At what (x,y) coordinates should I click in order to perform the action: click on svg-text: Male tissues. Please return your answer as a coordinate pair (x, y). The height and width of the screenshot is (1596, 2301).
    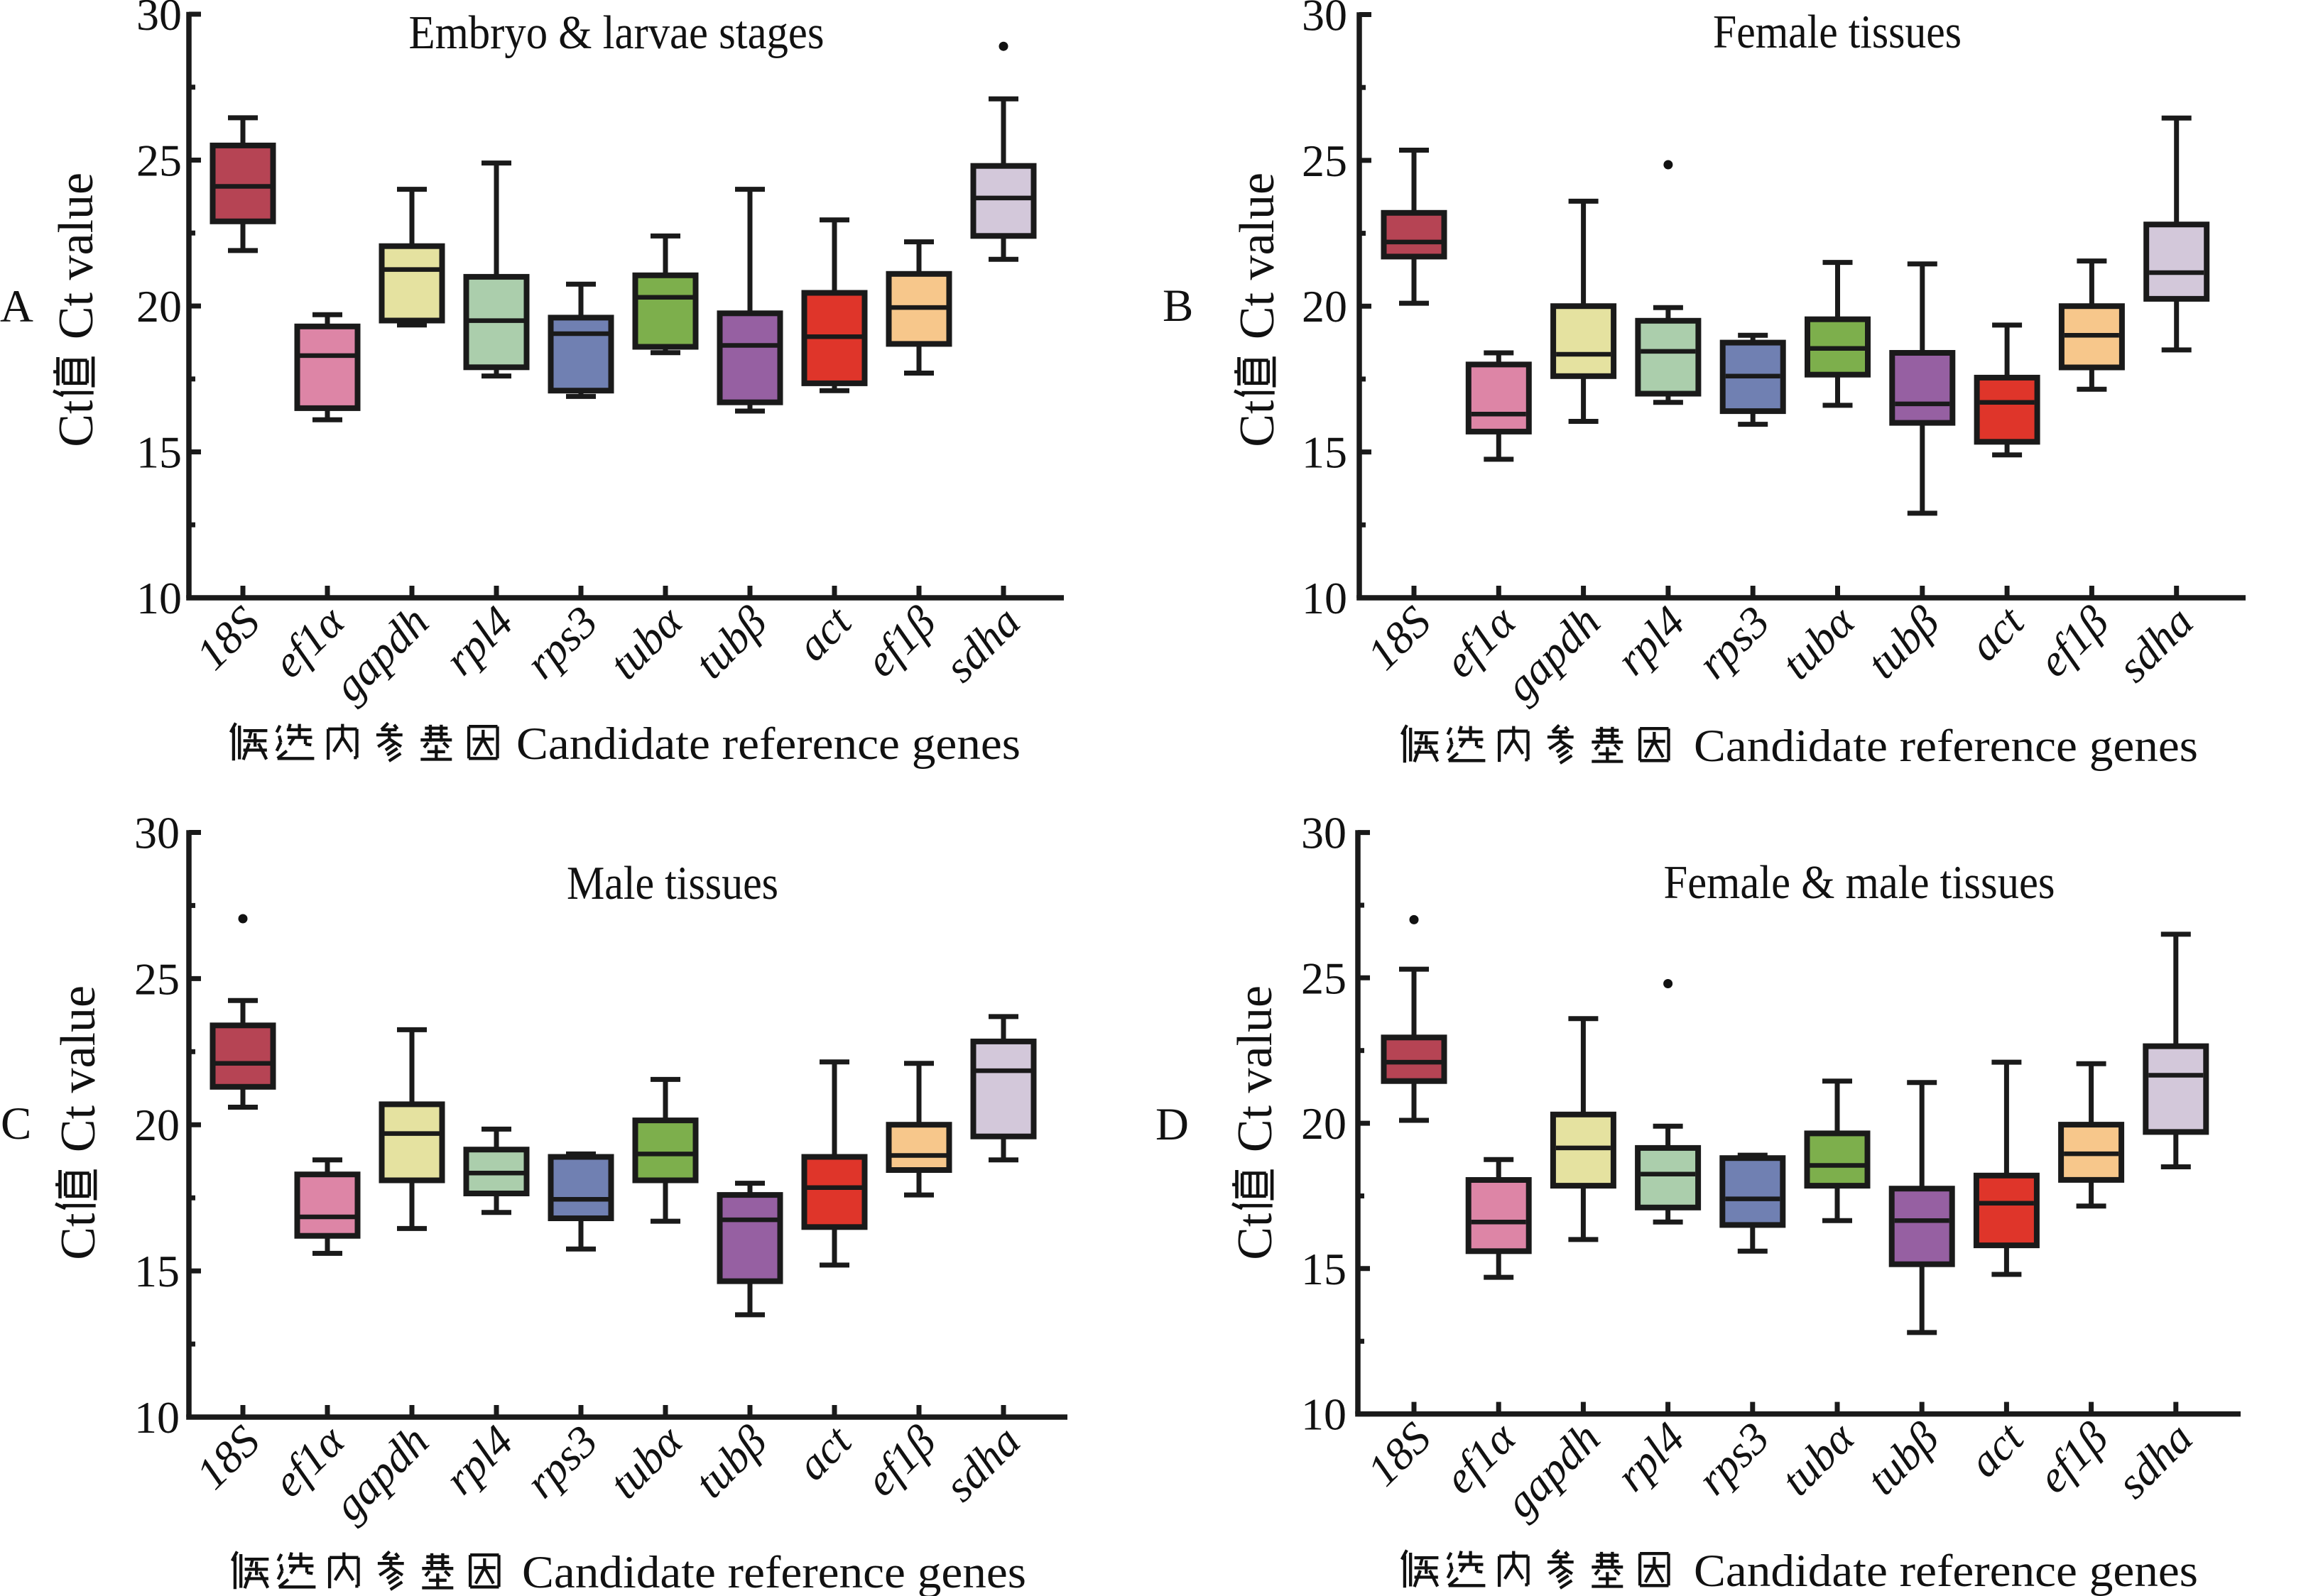
    Looking at the image, I should click on (672, 883).